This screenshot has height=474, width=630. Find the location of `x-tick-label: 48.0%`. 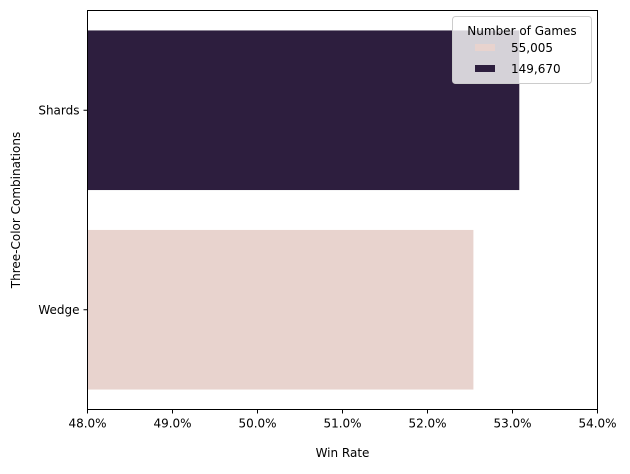

x-tick-label: 48.0% is located at coordinates (87, 424).